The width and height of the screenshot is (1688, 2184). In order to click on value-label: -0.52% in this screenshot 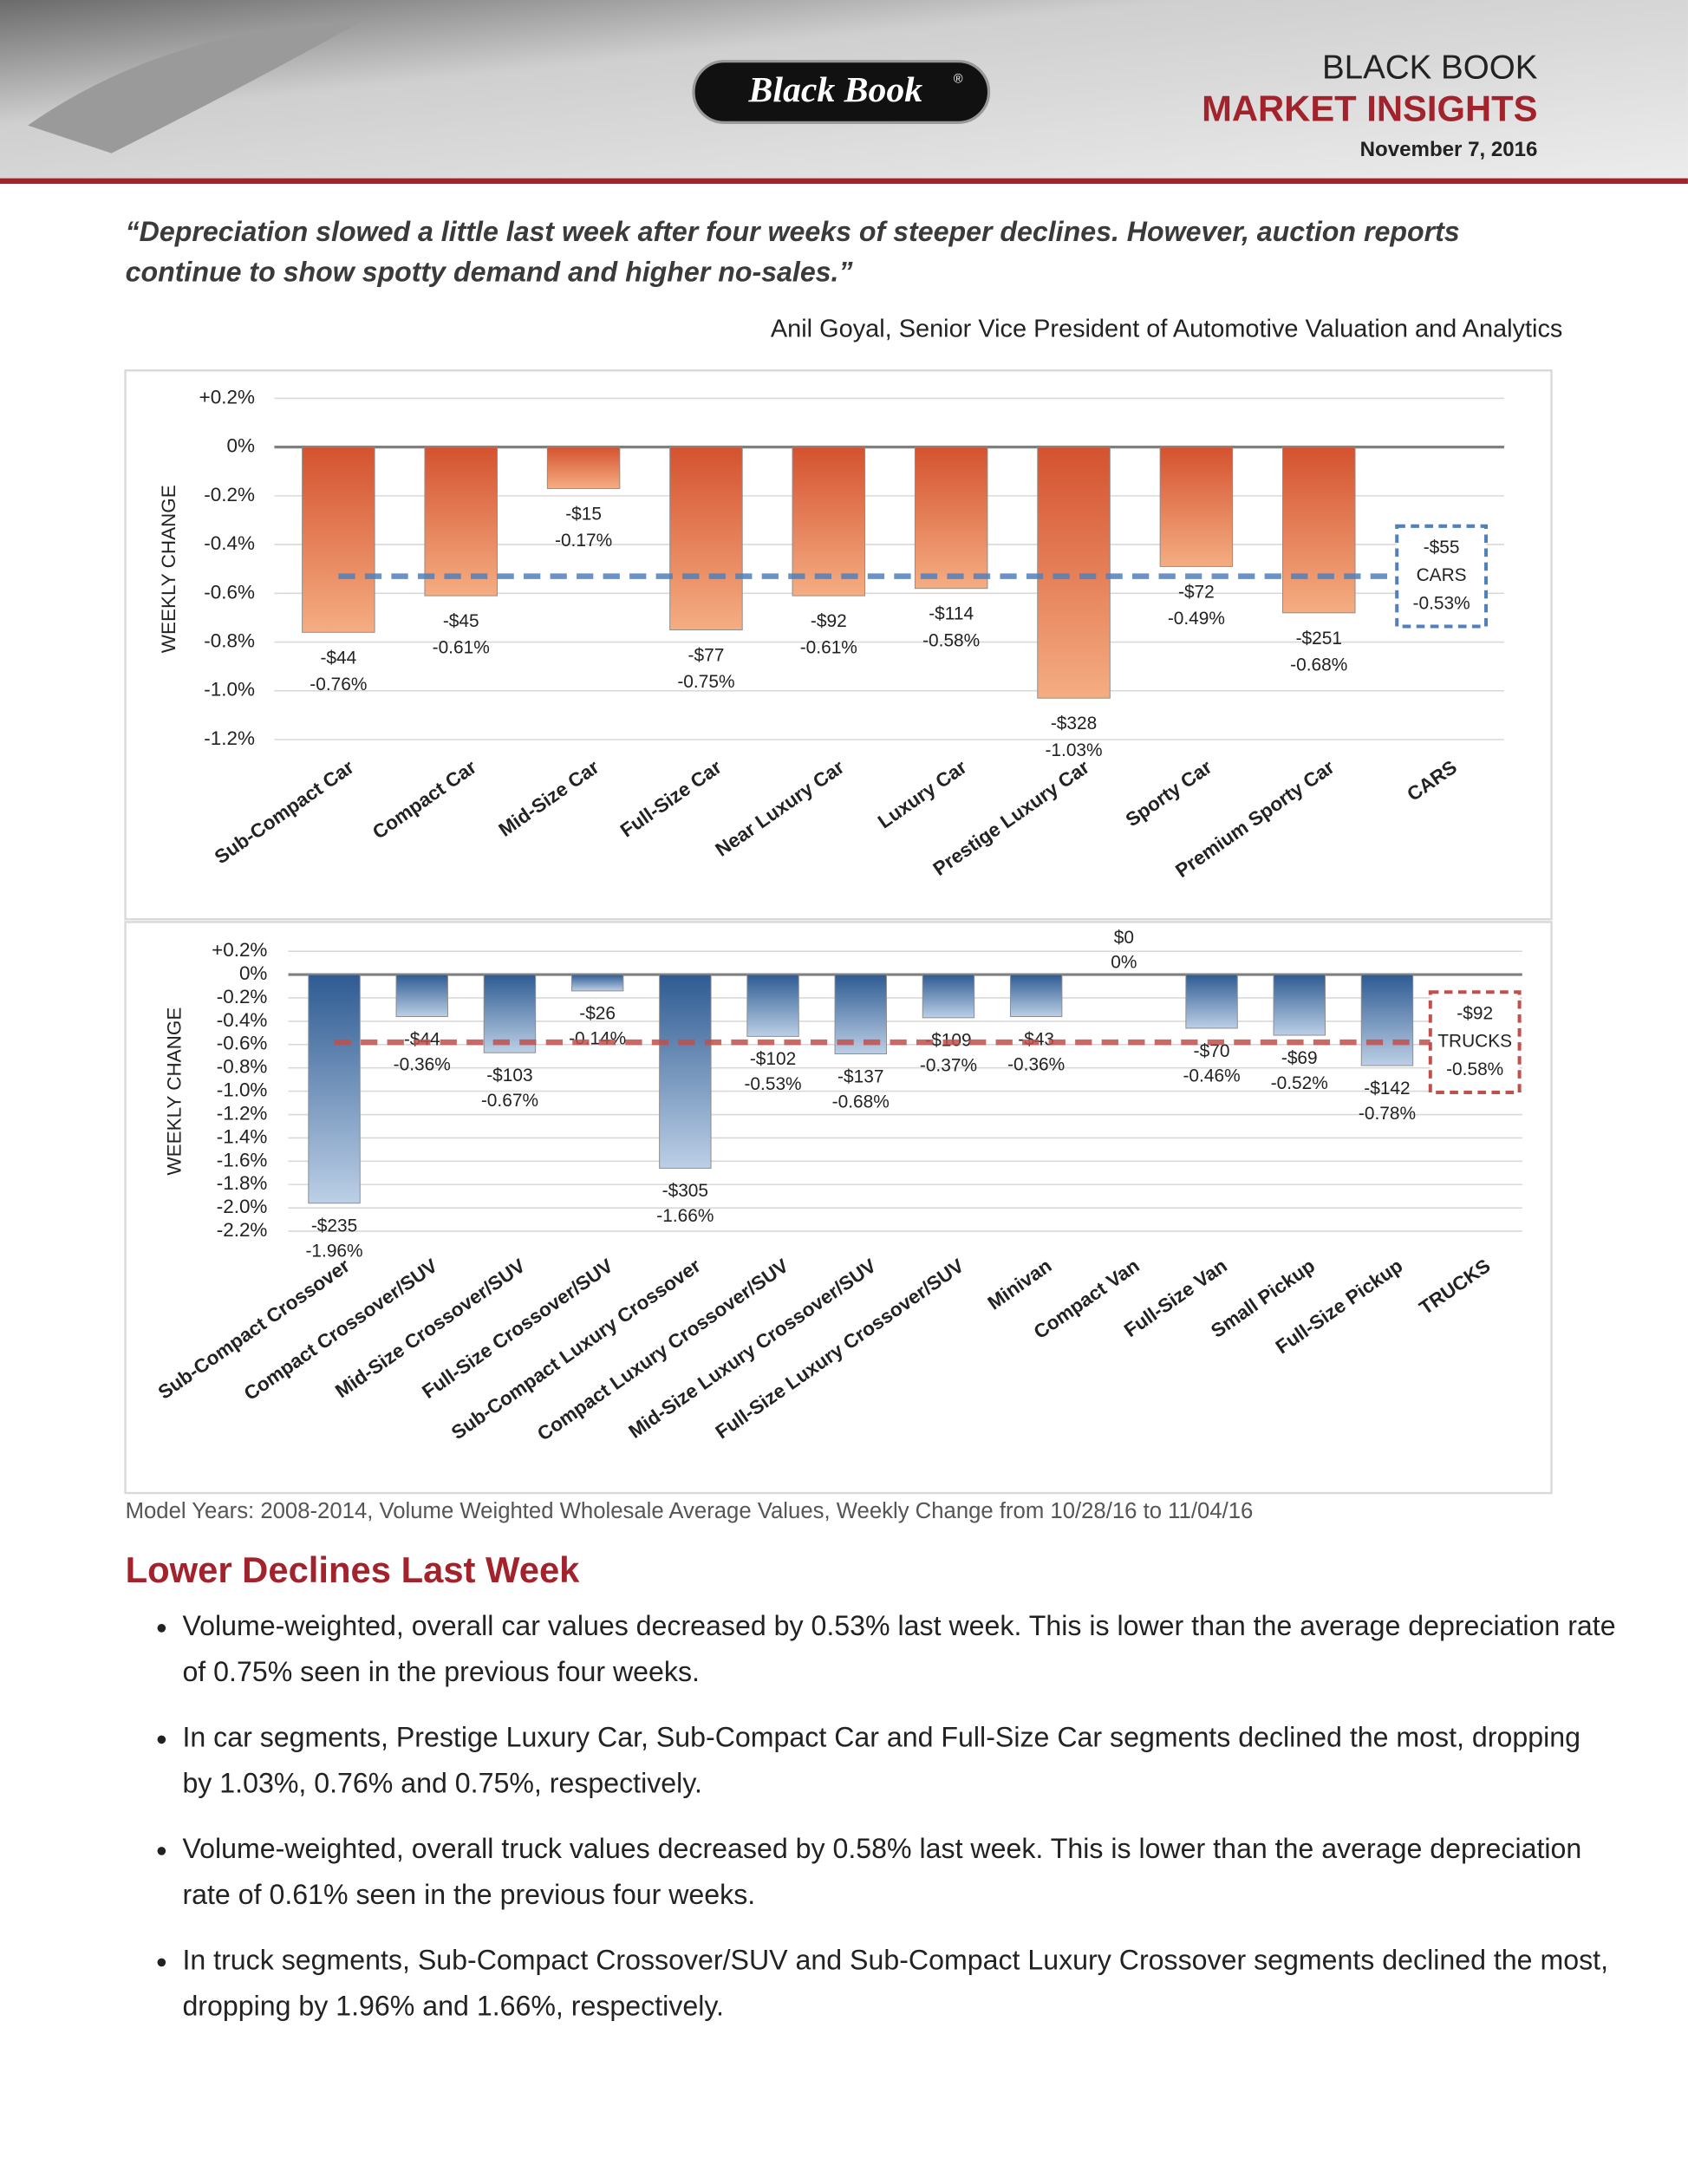, I will do `click(1299, 1083)`.